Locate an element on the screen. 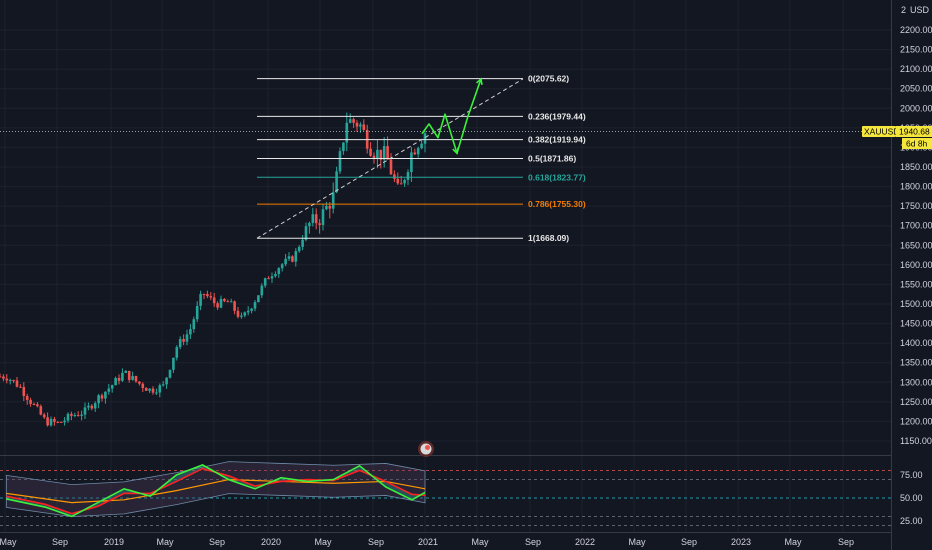  fib-level-label: 0.5(1871.86) is located at coordinates (552, 158).